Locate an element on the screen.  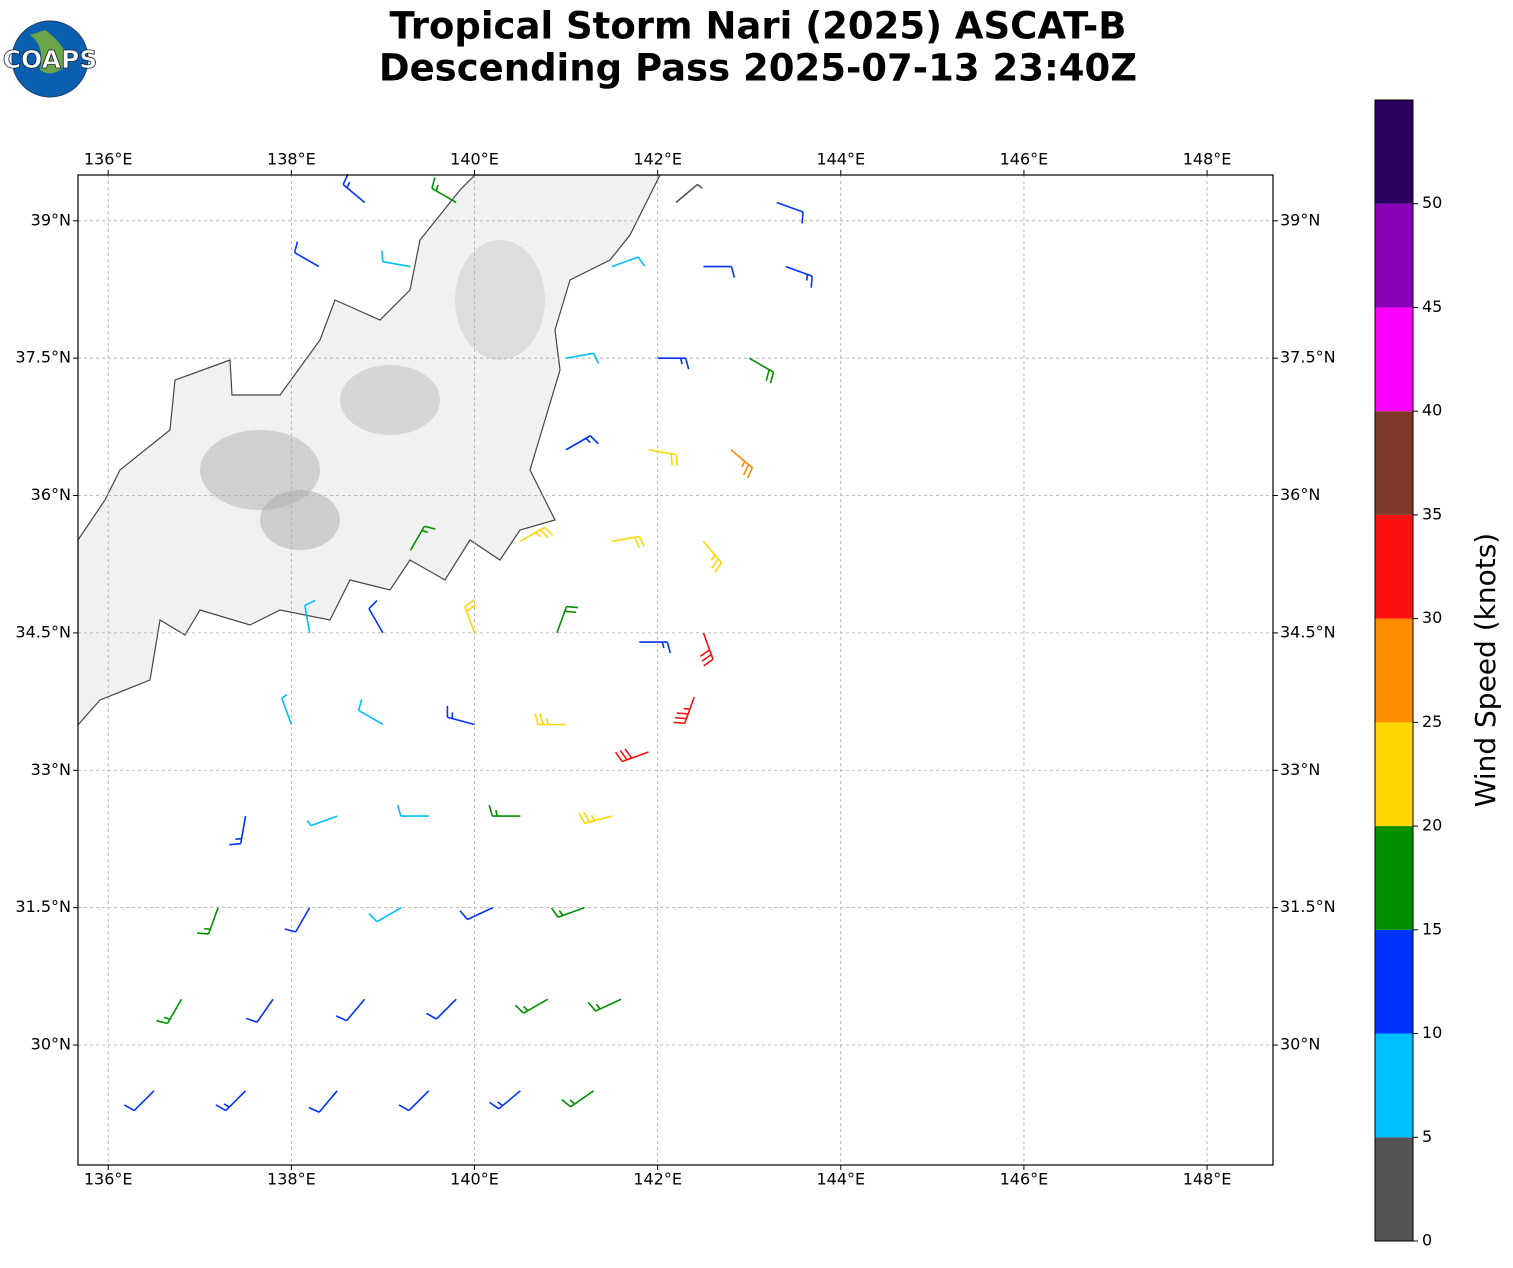
colorbar-tick-label: 50 is located at coordinates (1432, 202).